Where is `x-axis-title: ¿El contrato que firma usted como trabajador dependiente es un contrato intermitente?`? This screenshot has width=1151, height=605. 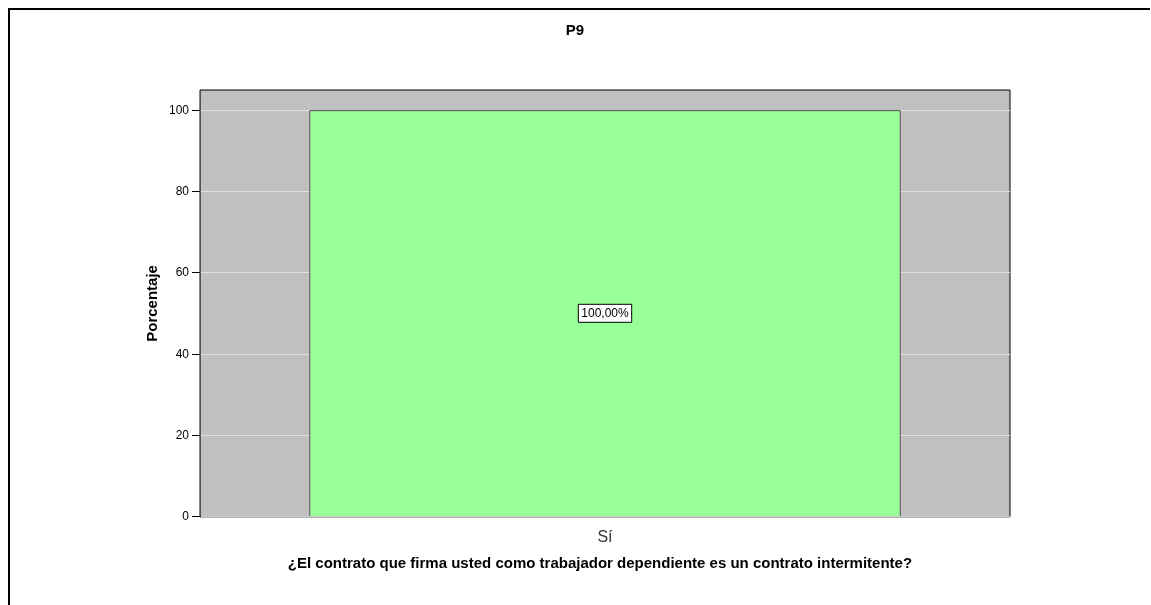
x-axis-title: ¿El contrato que firma usted como trabajador dependiente es un contrato intermitente? is located at coordinates (600, 562).